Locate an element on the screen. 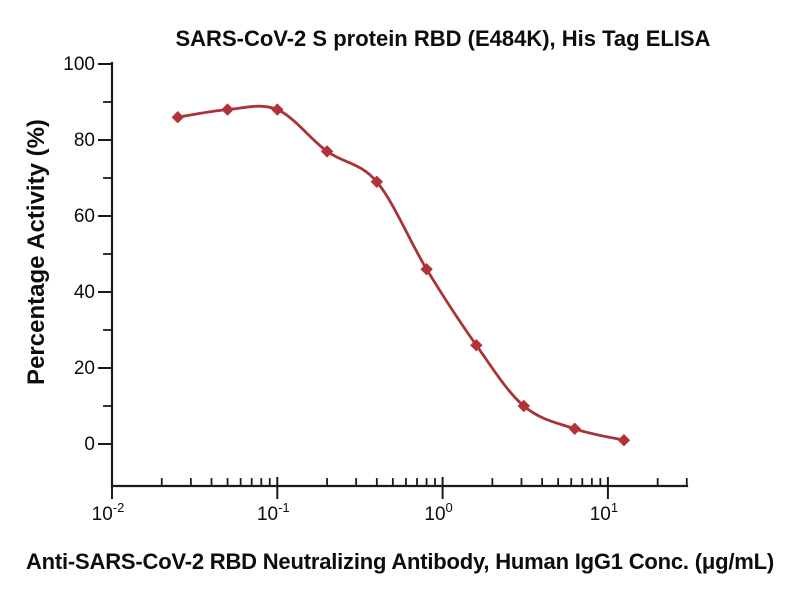 This screenshot has height=600, width=800. y-tick-label: 0 is located at coordinates (89, 444).